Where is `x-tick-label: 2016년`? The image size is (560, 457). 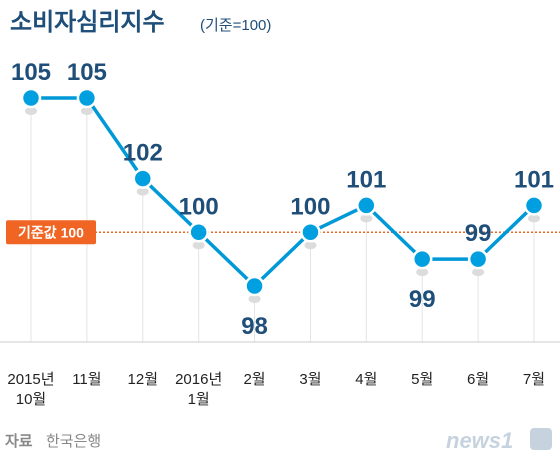 x-tick-label: 2016년 is located at coordinates (198, 379).